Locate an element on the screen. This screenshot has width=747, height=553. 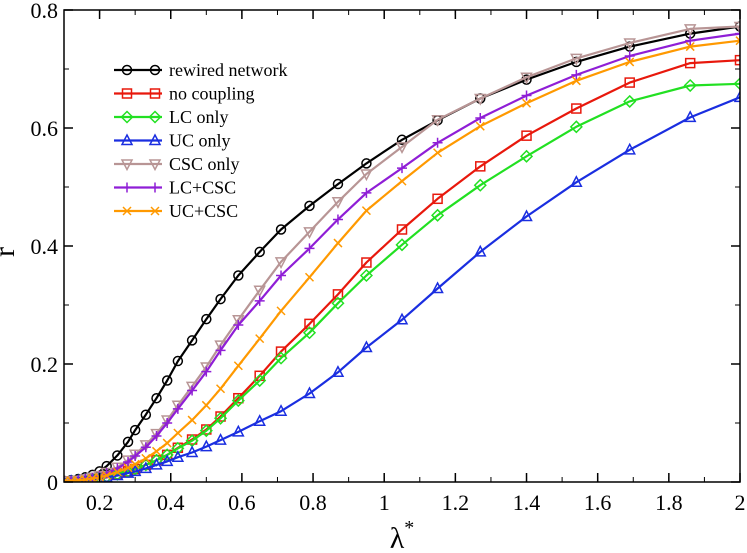
legend-label: UC only is located at coordinates (200, 141).